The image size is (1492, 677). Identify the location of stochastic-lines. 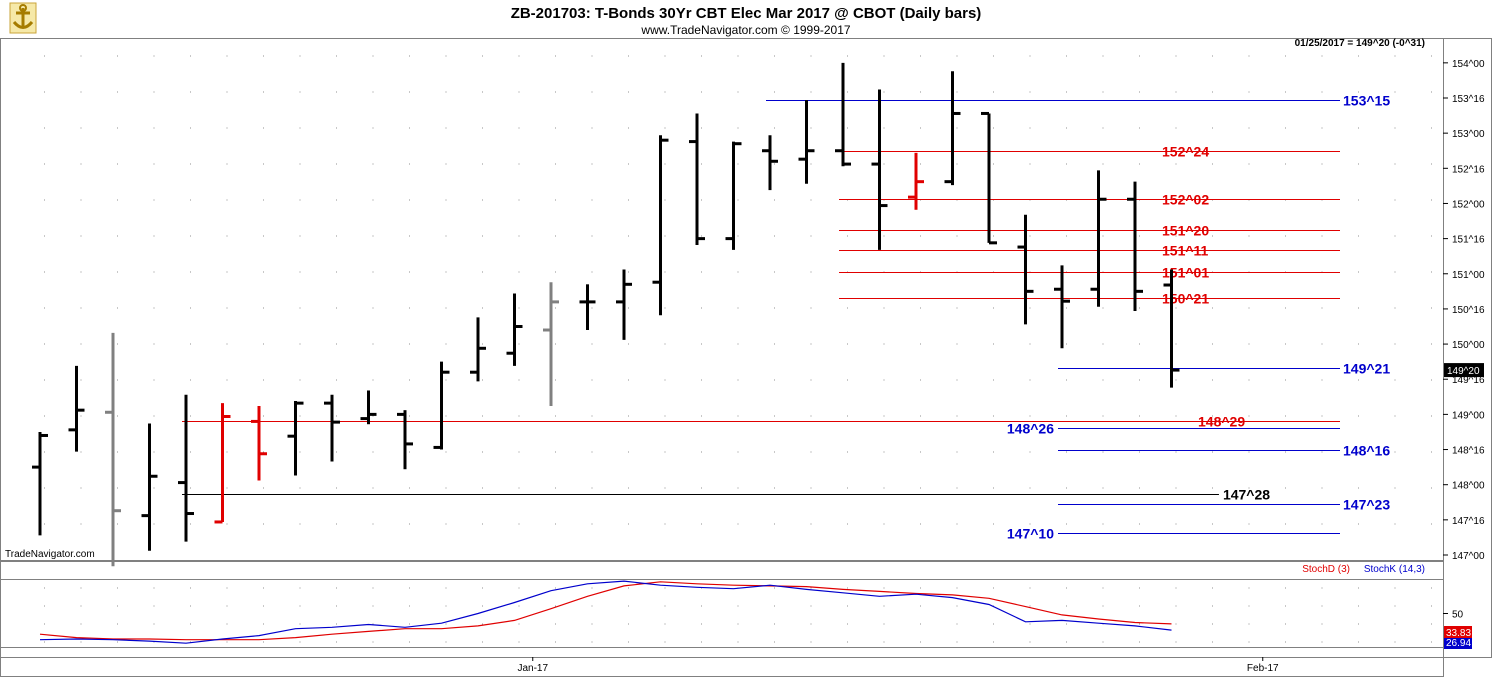
(605, 612).